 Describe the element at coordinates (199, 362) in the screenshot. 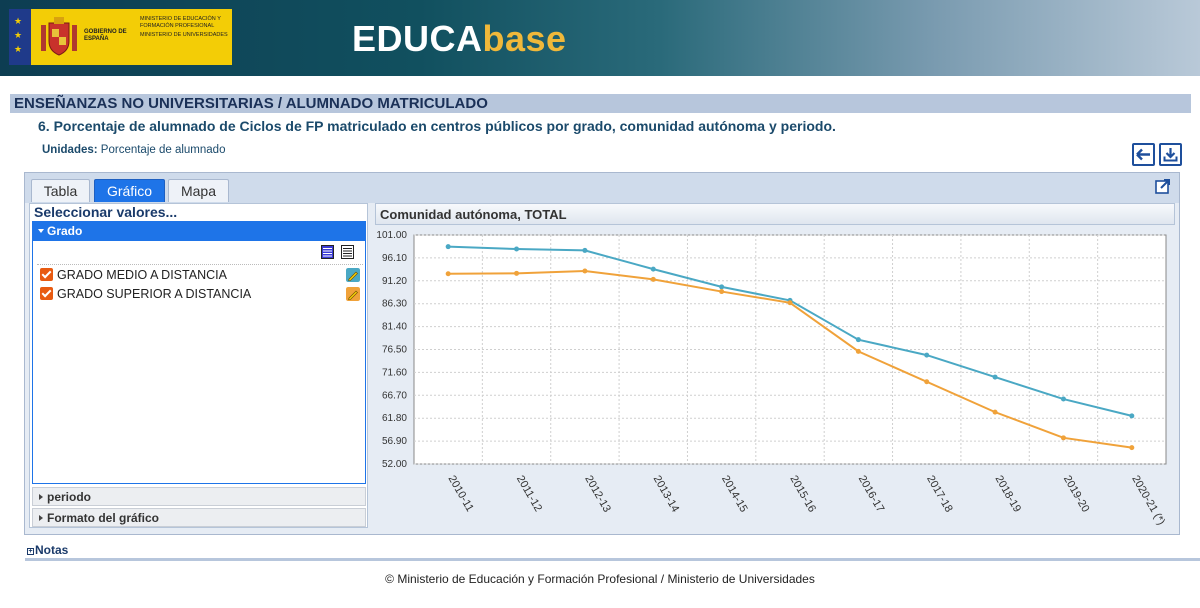

I see `grado-options-box` at that location.